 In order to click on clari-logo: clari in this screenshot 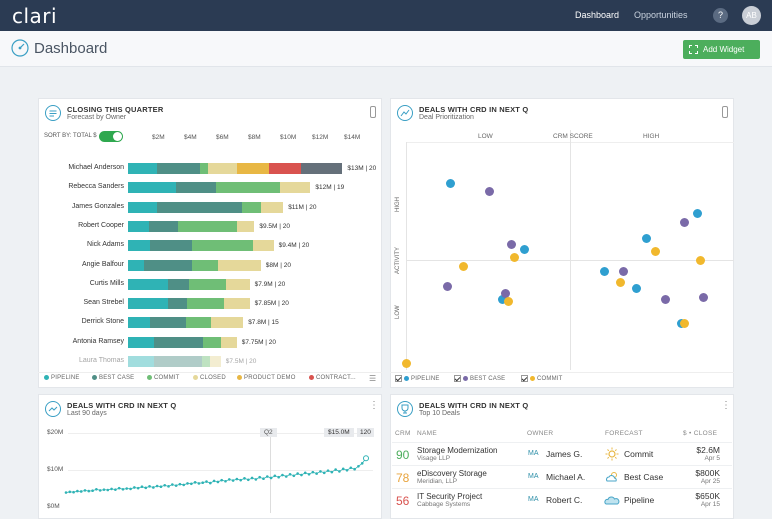, I will do `click(35, 16)`.